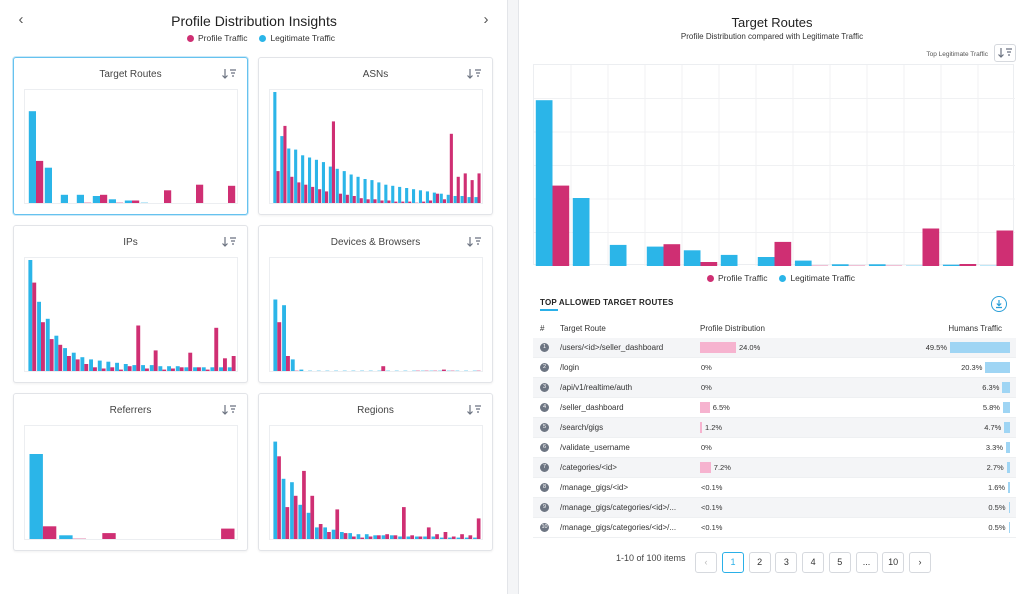  I want to click on card-devices-browsers: Devices & Browsers, so click(375, 304).